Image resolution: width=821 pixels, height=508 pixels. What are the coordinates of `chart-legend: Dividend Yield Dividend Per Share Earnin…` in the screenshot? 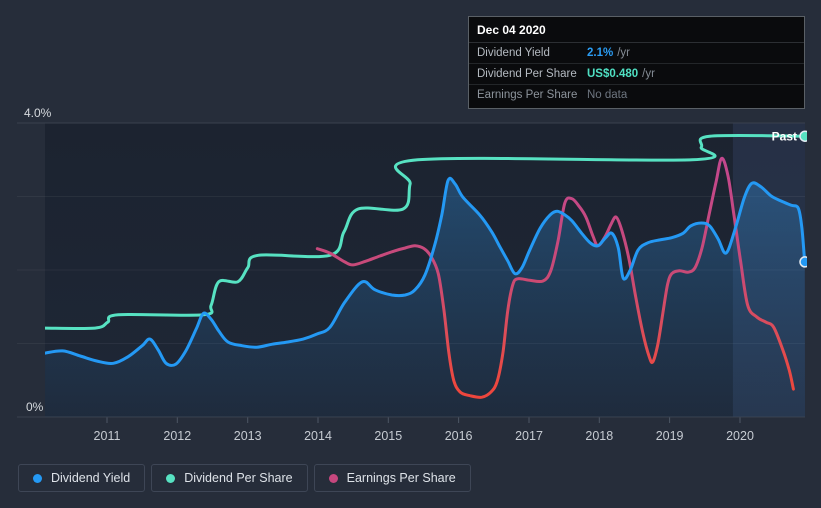 It's located at (244, 478).